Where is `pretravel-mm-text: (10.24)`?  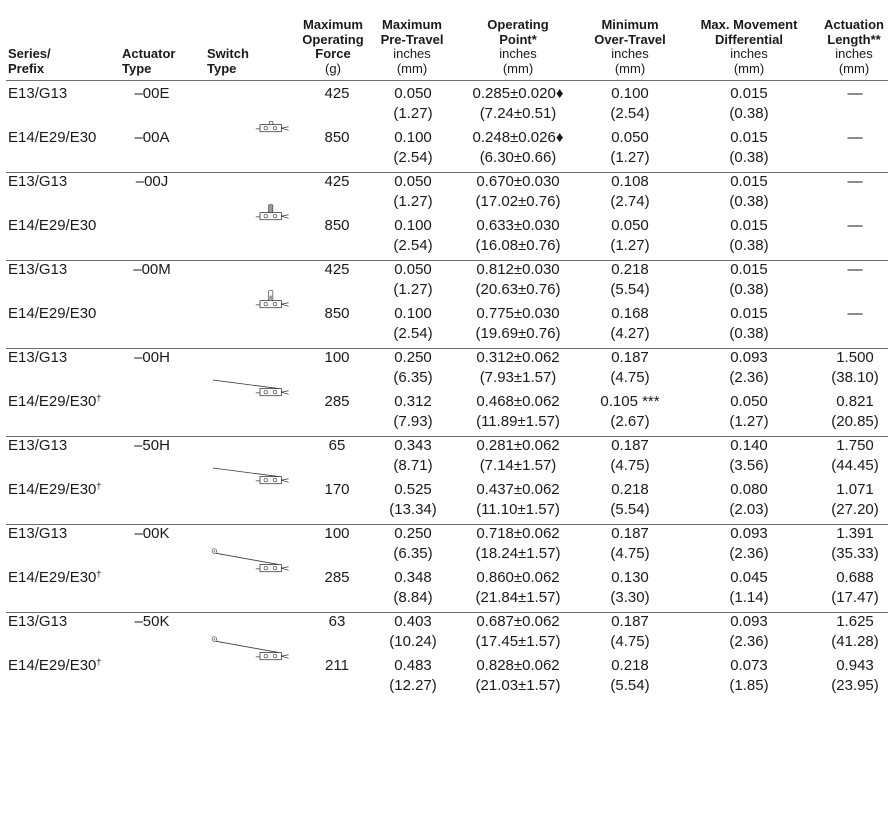 pretravel-mm-text: (10.24) is located at coordinates (413, 641).